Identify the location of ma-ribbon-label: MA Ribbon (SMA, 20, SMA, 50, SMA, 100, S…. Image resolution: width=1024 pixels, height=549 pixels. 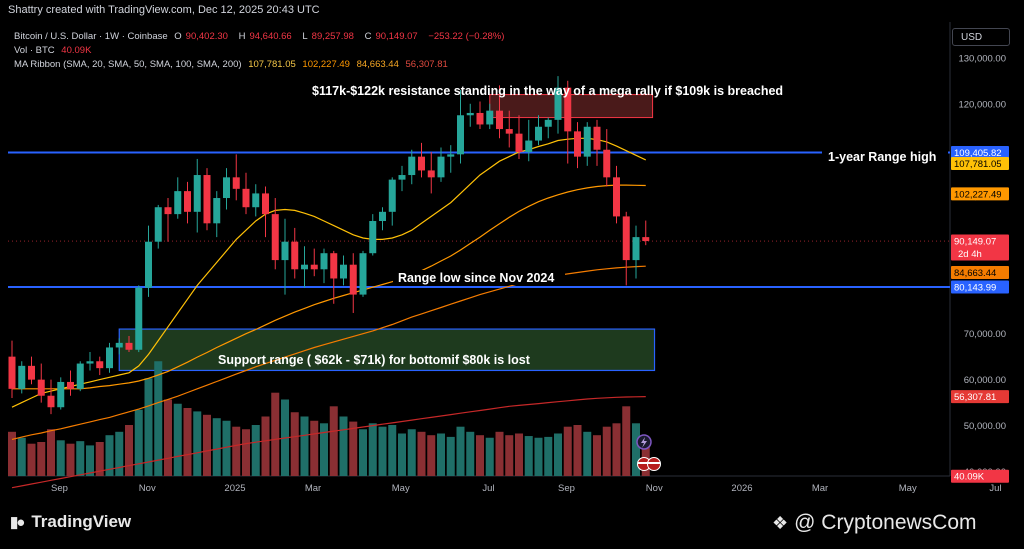
(128, 64).